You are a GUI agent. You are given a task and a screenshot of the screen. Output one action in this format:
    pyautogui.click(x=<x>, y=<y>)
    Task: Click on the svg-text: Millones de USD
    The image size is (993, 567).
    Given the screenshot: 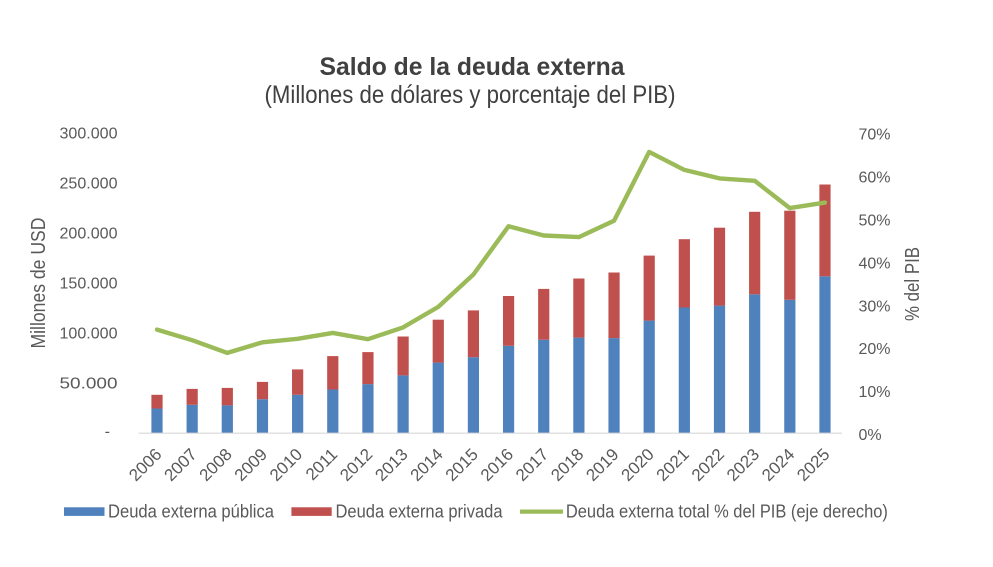 What is the action you would take?
    pyautogui.click(x=39, y=283)
    